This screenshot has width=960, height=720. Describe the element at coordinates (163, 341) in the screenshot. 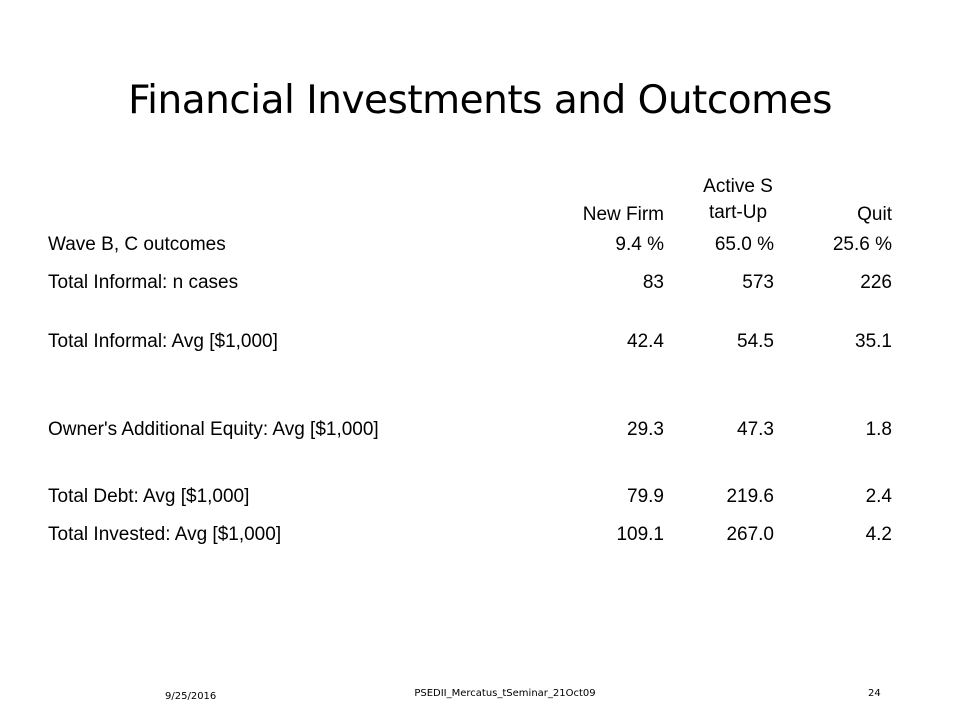

I see `row-label: Total Informal: Avg [$1,000]` at that location.